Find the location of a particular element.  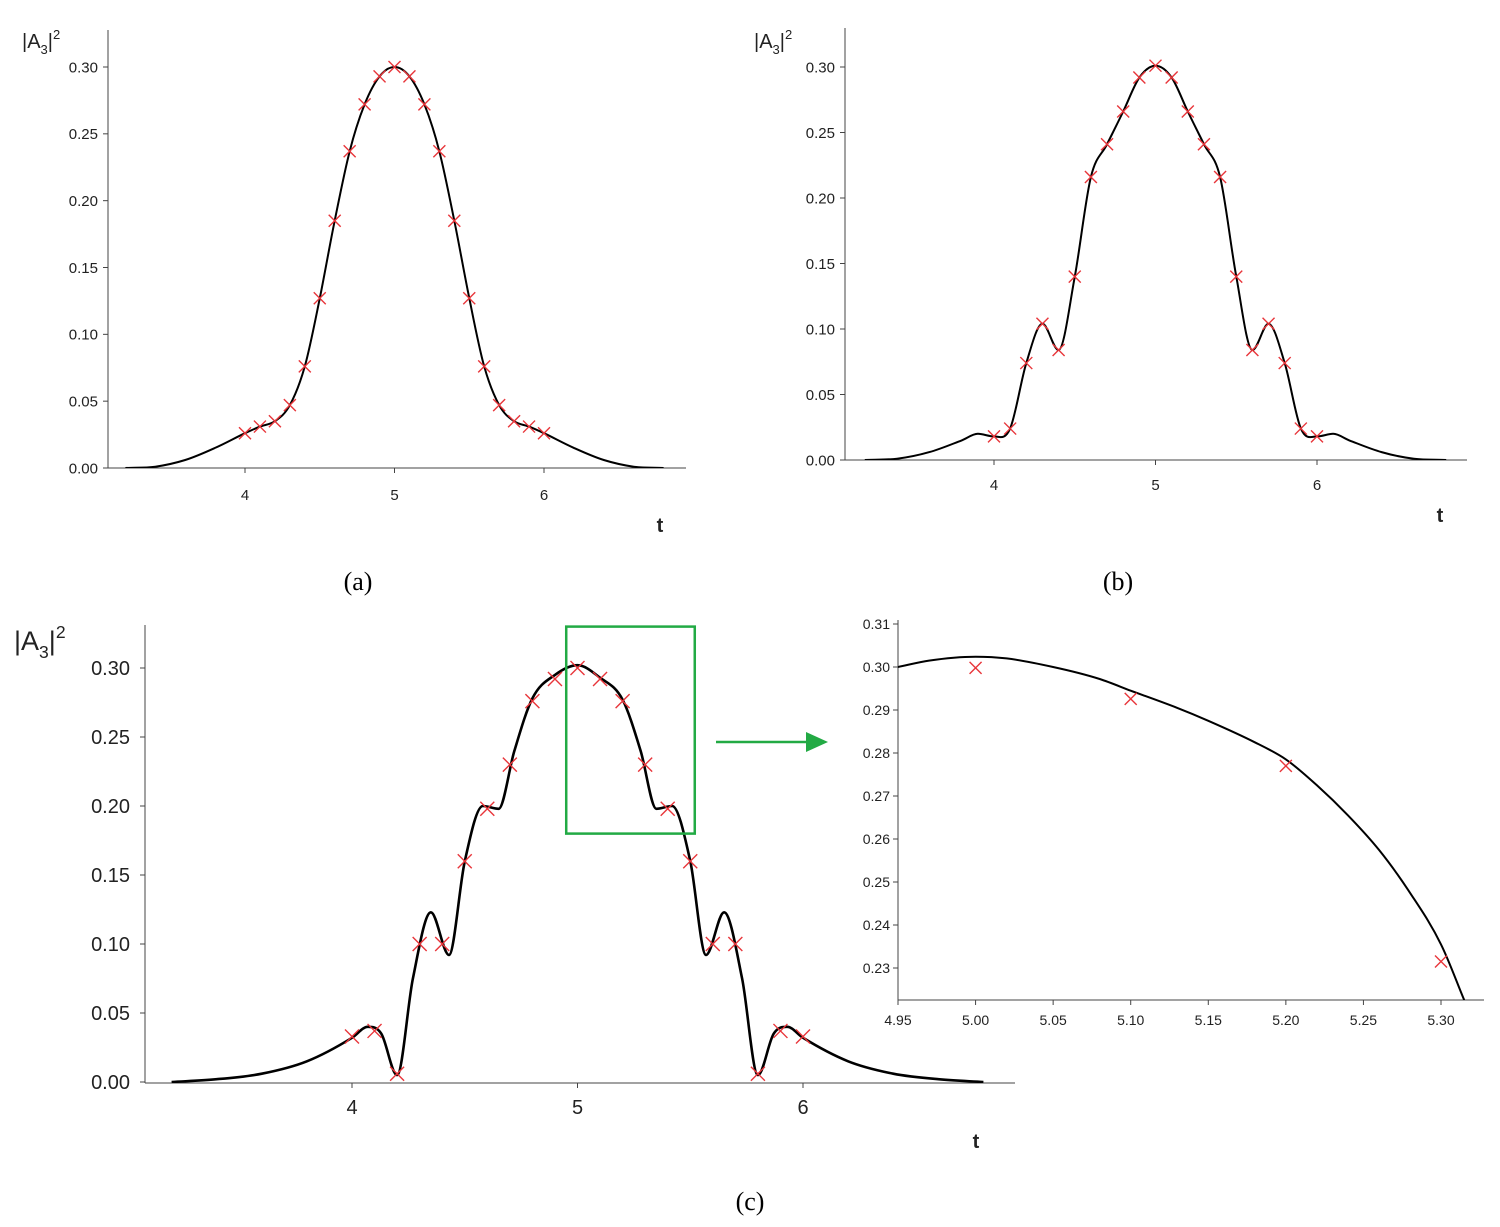

y-axis-label-sup: 2 is located at coordinates (56, 34).